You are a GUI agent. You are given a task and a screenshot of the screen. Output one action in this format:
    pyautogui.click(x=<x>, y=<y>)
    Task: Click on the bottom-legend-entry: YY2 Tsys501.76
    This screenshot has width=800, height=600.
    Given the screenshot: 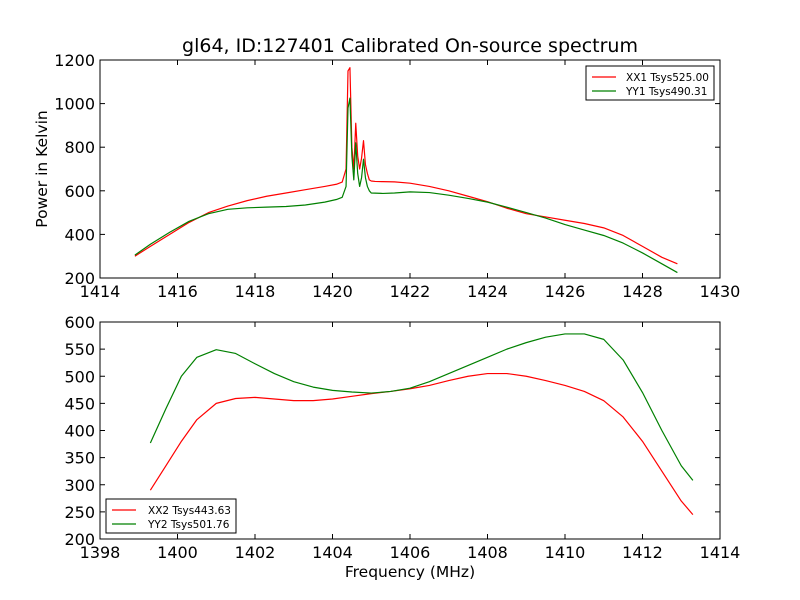 What is the action you would take?
    pyautogui.click(x=188, y=525)
    